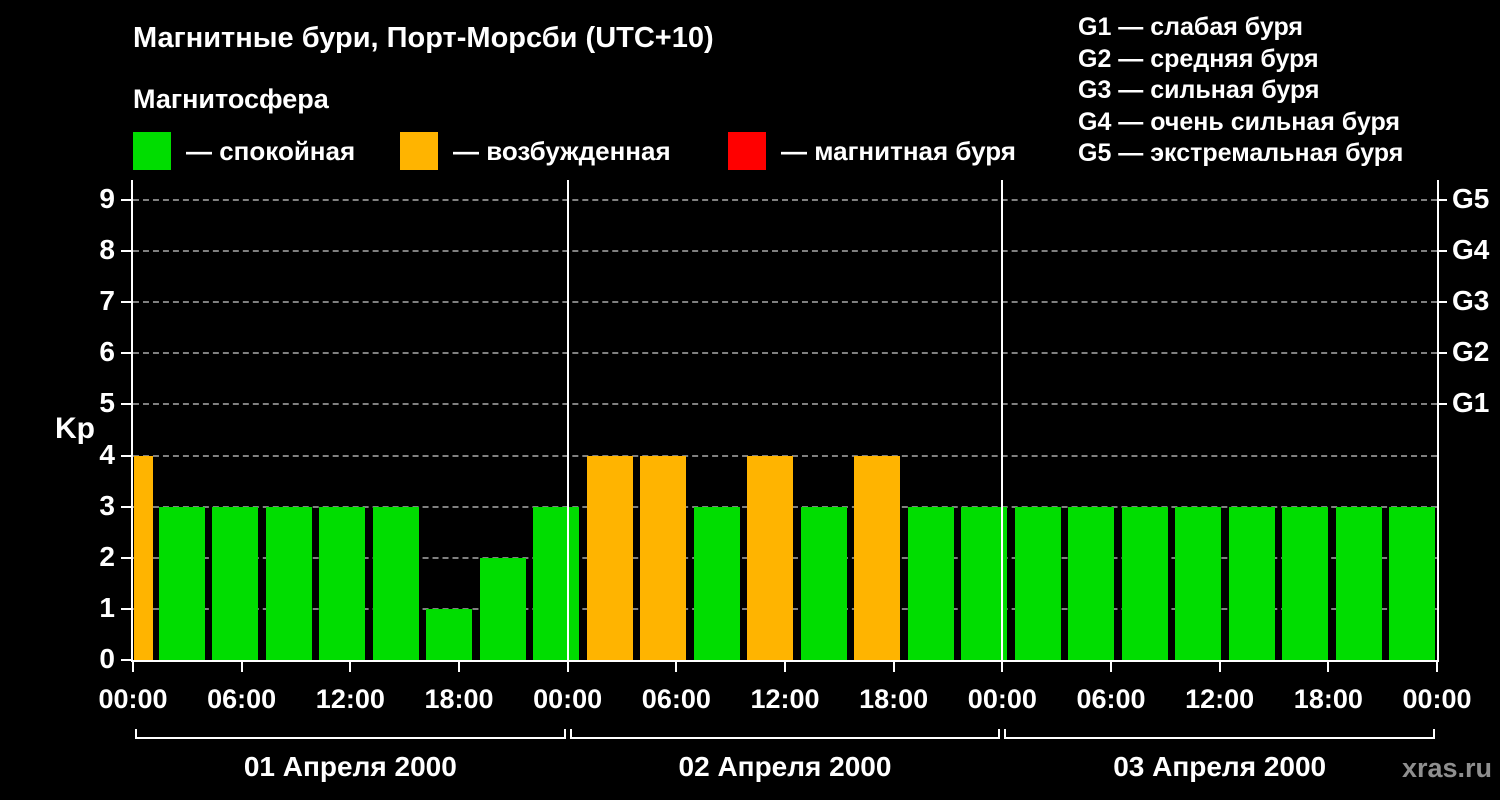 This screenshot has height=800, width=1500. Describe the element at coordinates (1471, 250) in the screenshot. I see `g-tick-label: G4` at that location.